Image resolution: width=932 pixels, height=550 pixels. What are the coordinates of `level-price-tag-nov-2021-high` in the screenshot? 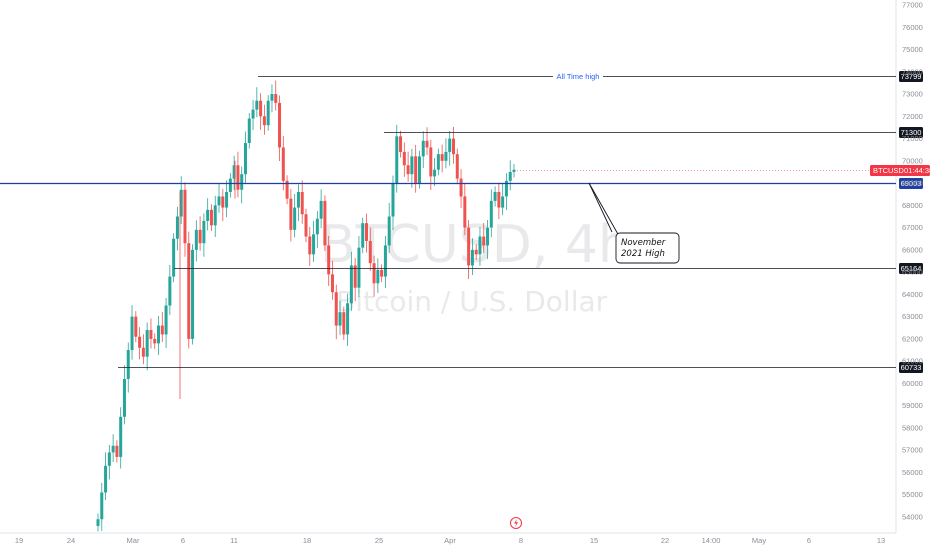 It's located at (911, 183).